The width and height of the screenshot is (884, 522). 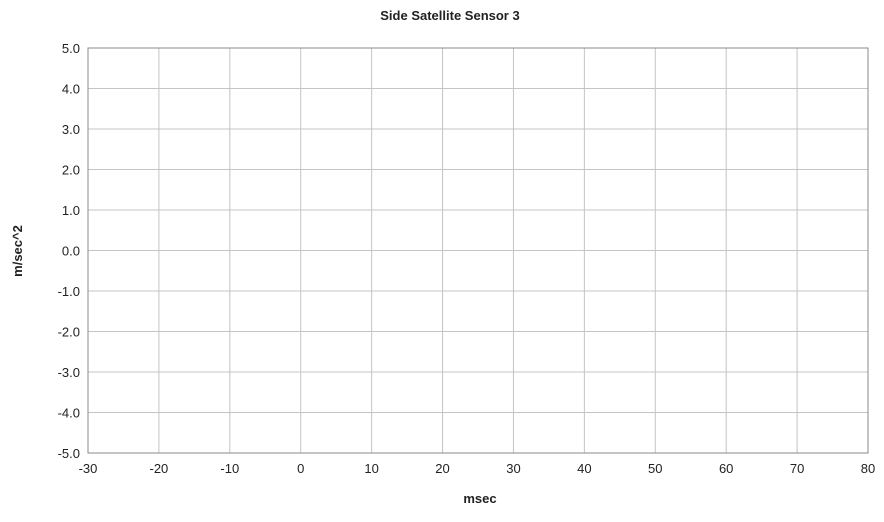 I want to click on x-tick-label: 80, so click(x=868, y=468).